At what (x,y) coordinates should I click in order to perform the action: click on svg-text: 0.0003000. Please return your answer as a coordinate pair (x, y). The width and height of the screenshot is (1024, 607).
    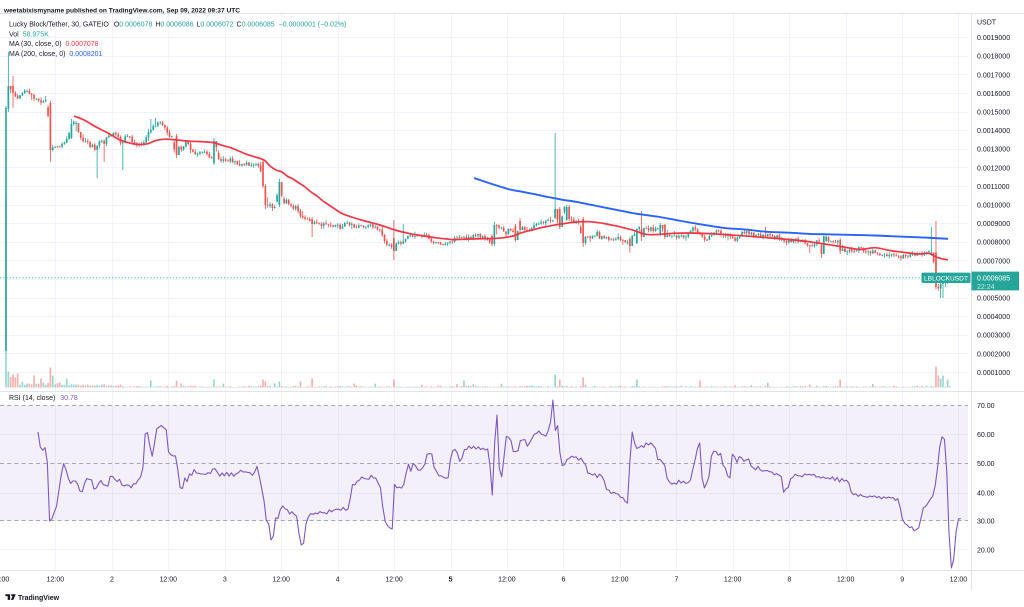
    Looking at the image, I should click on (993, 336).